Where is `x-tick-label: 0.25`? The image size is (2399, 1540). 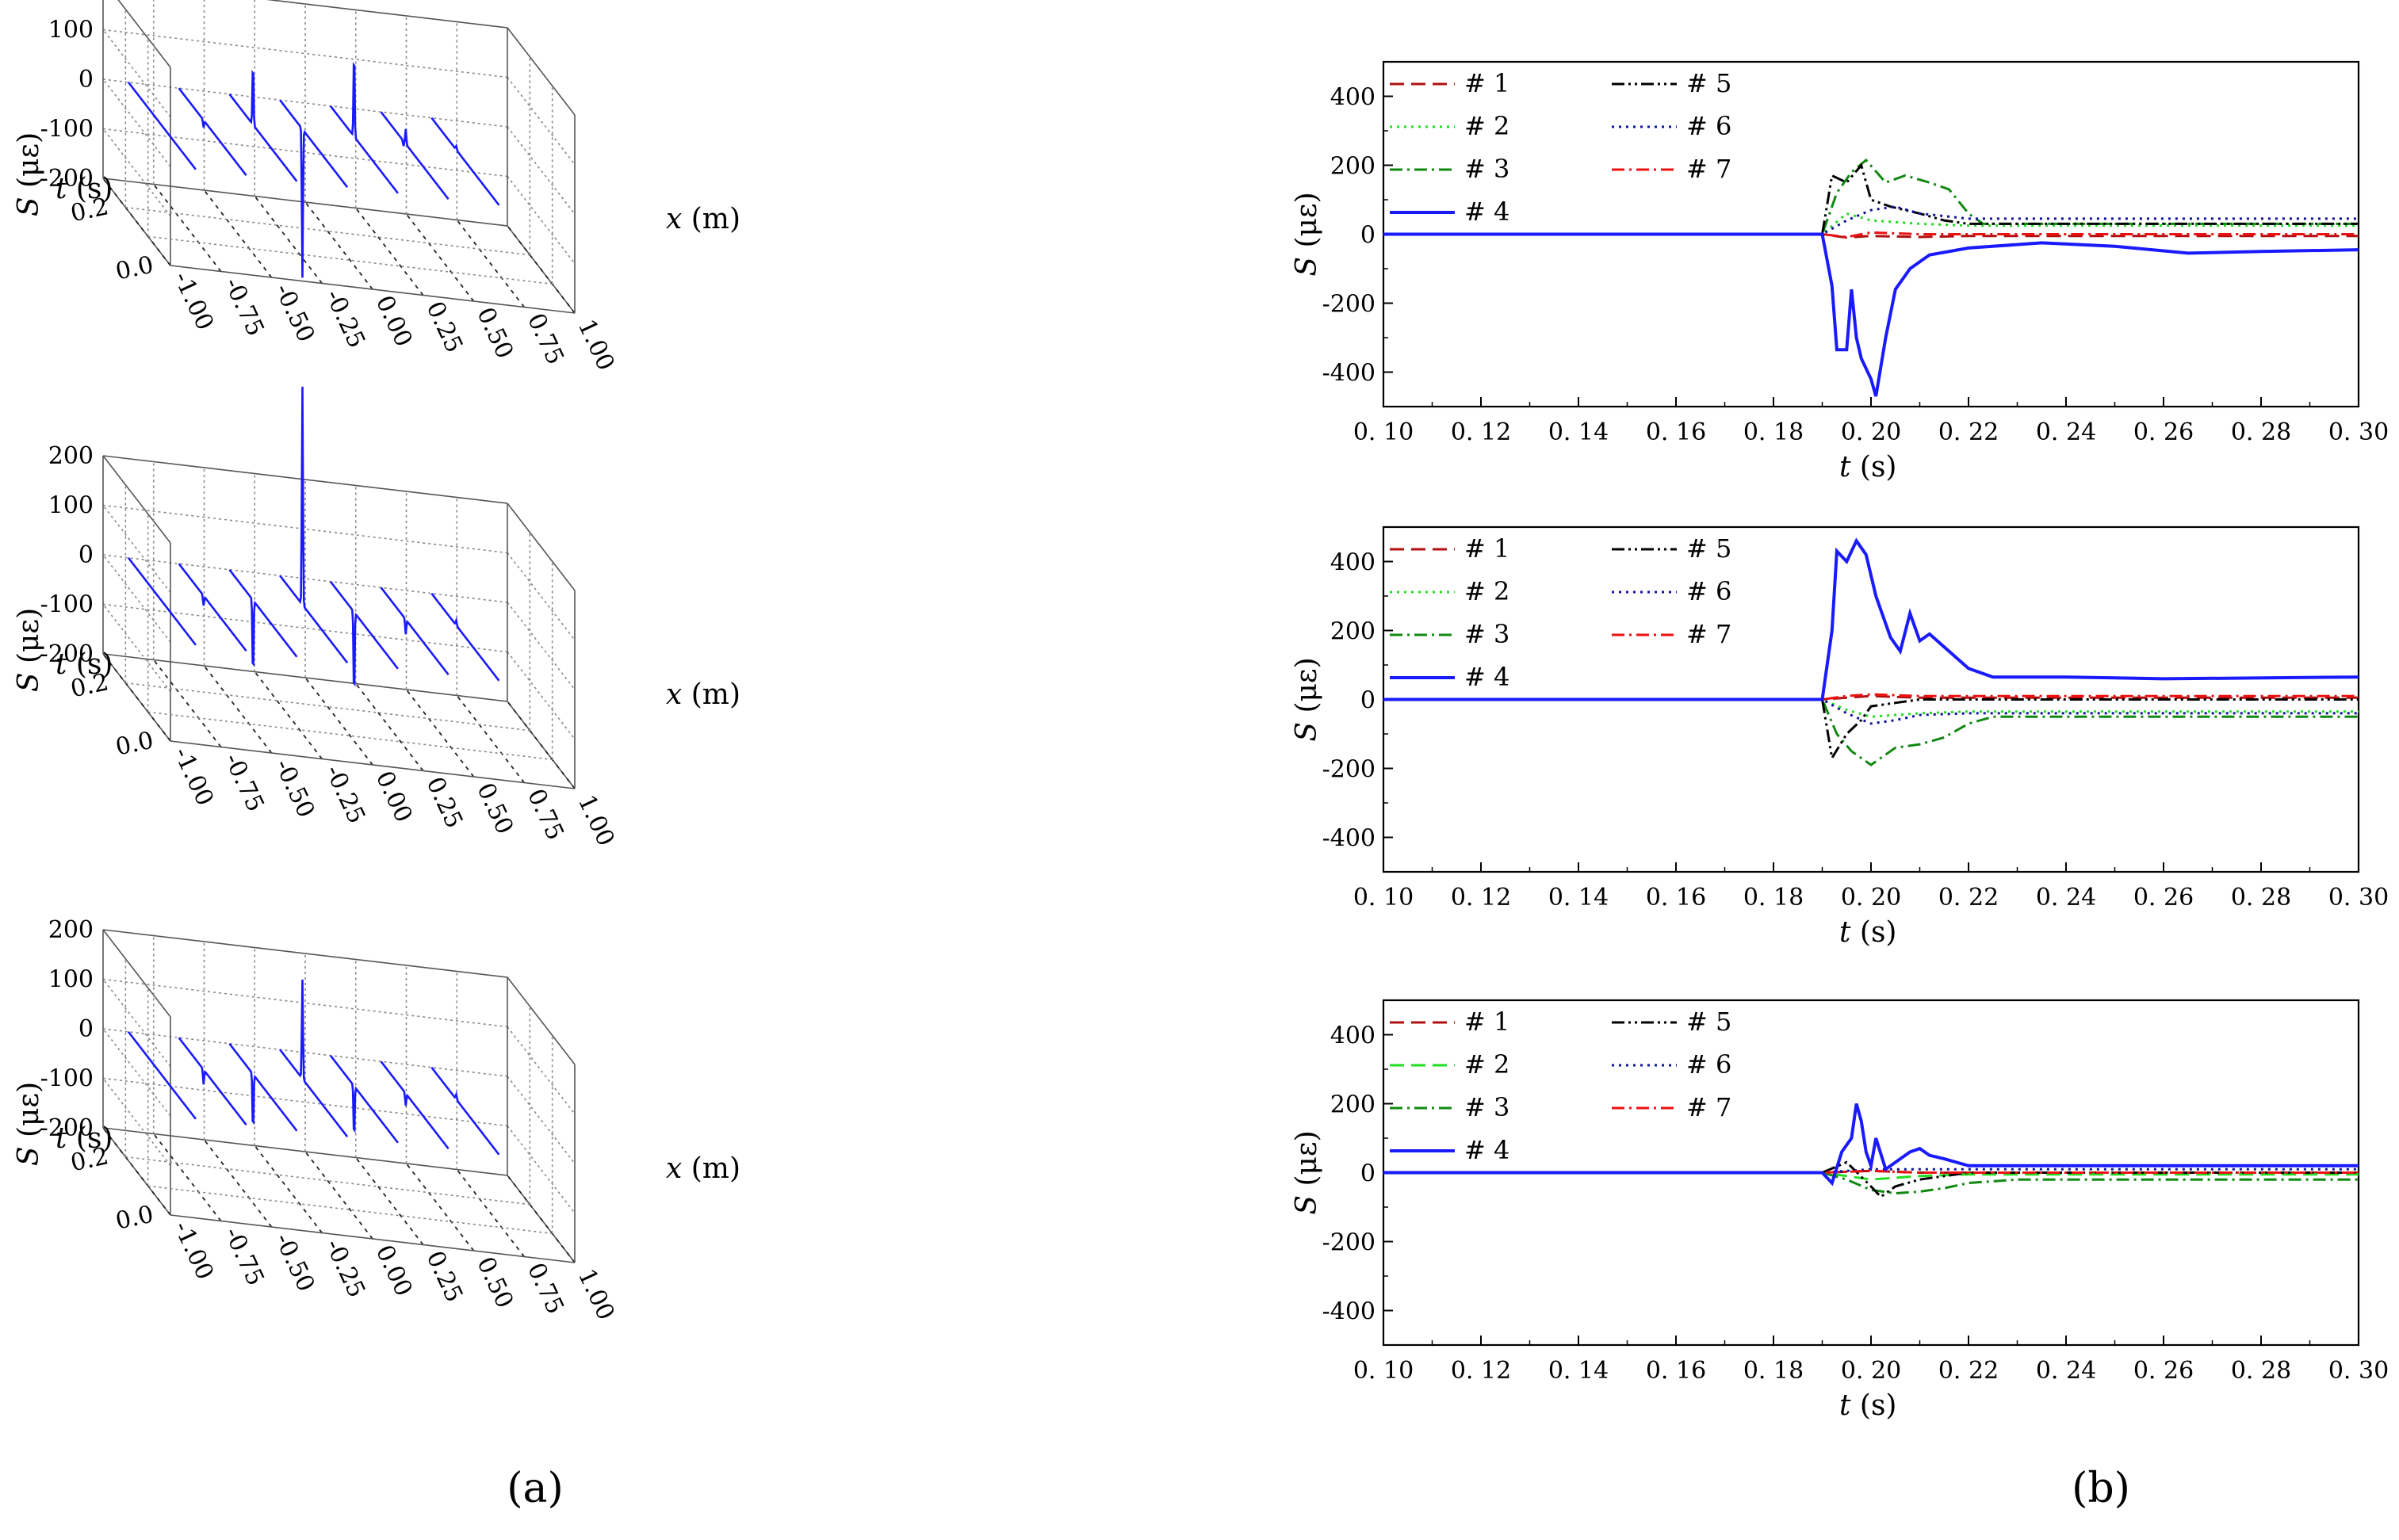 x-tick-label: 0.25 is located at coordinates (444, 802).